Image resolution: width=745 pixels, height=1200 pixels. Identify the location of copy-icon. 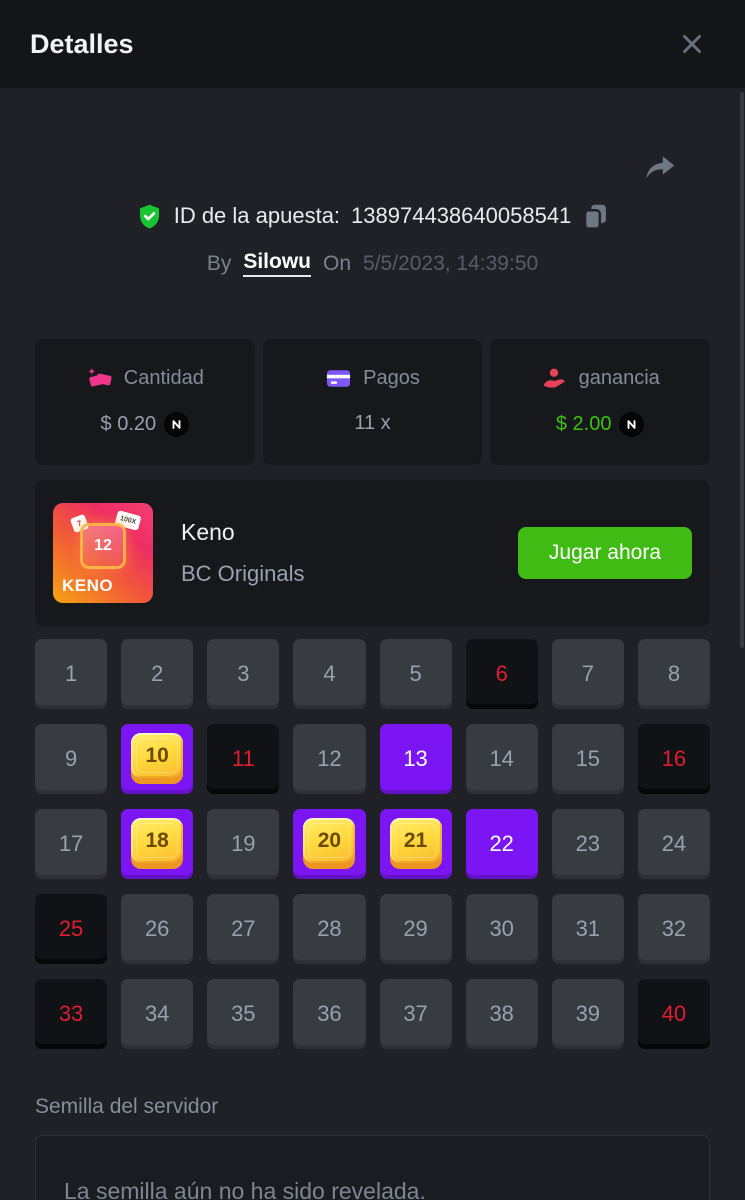
(595, 217).